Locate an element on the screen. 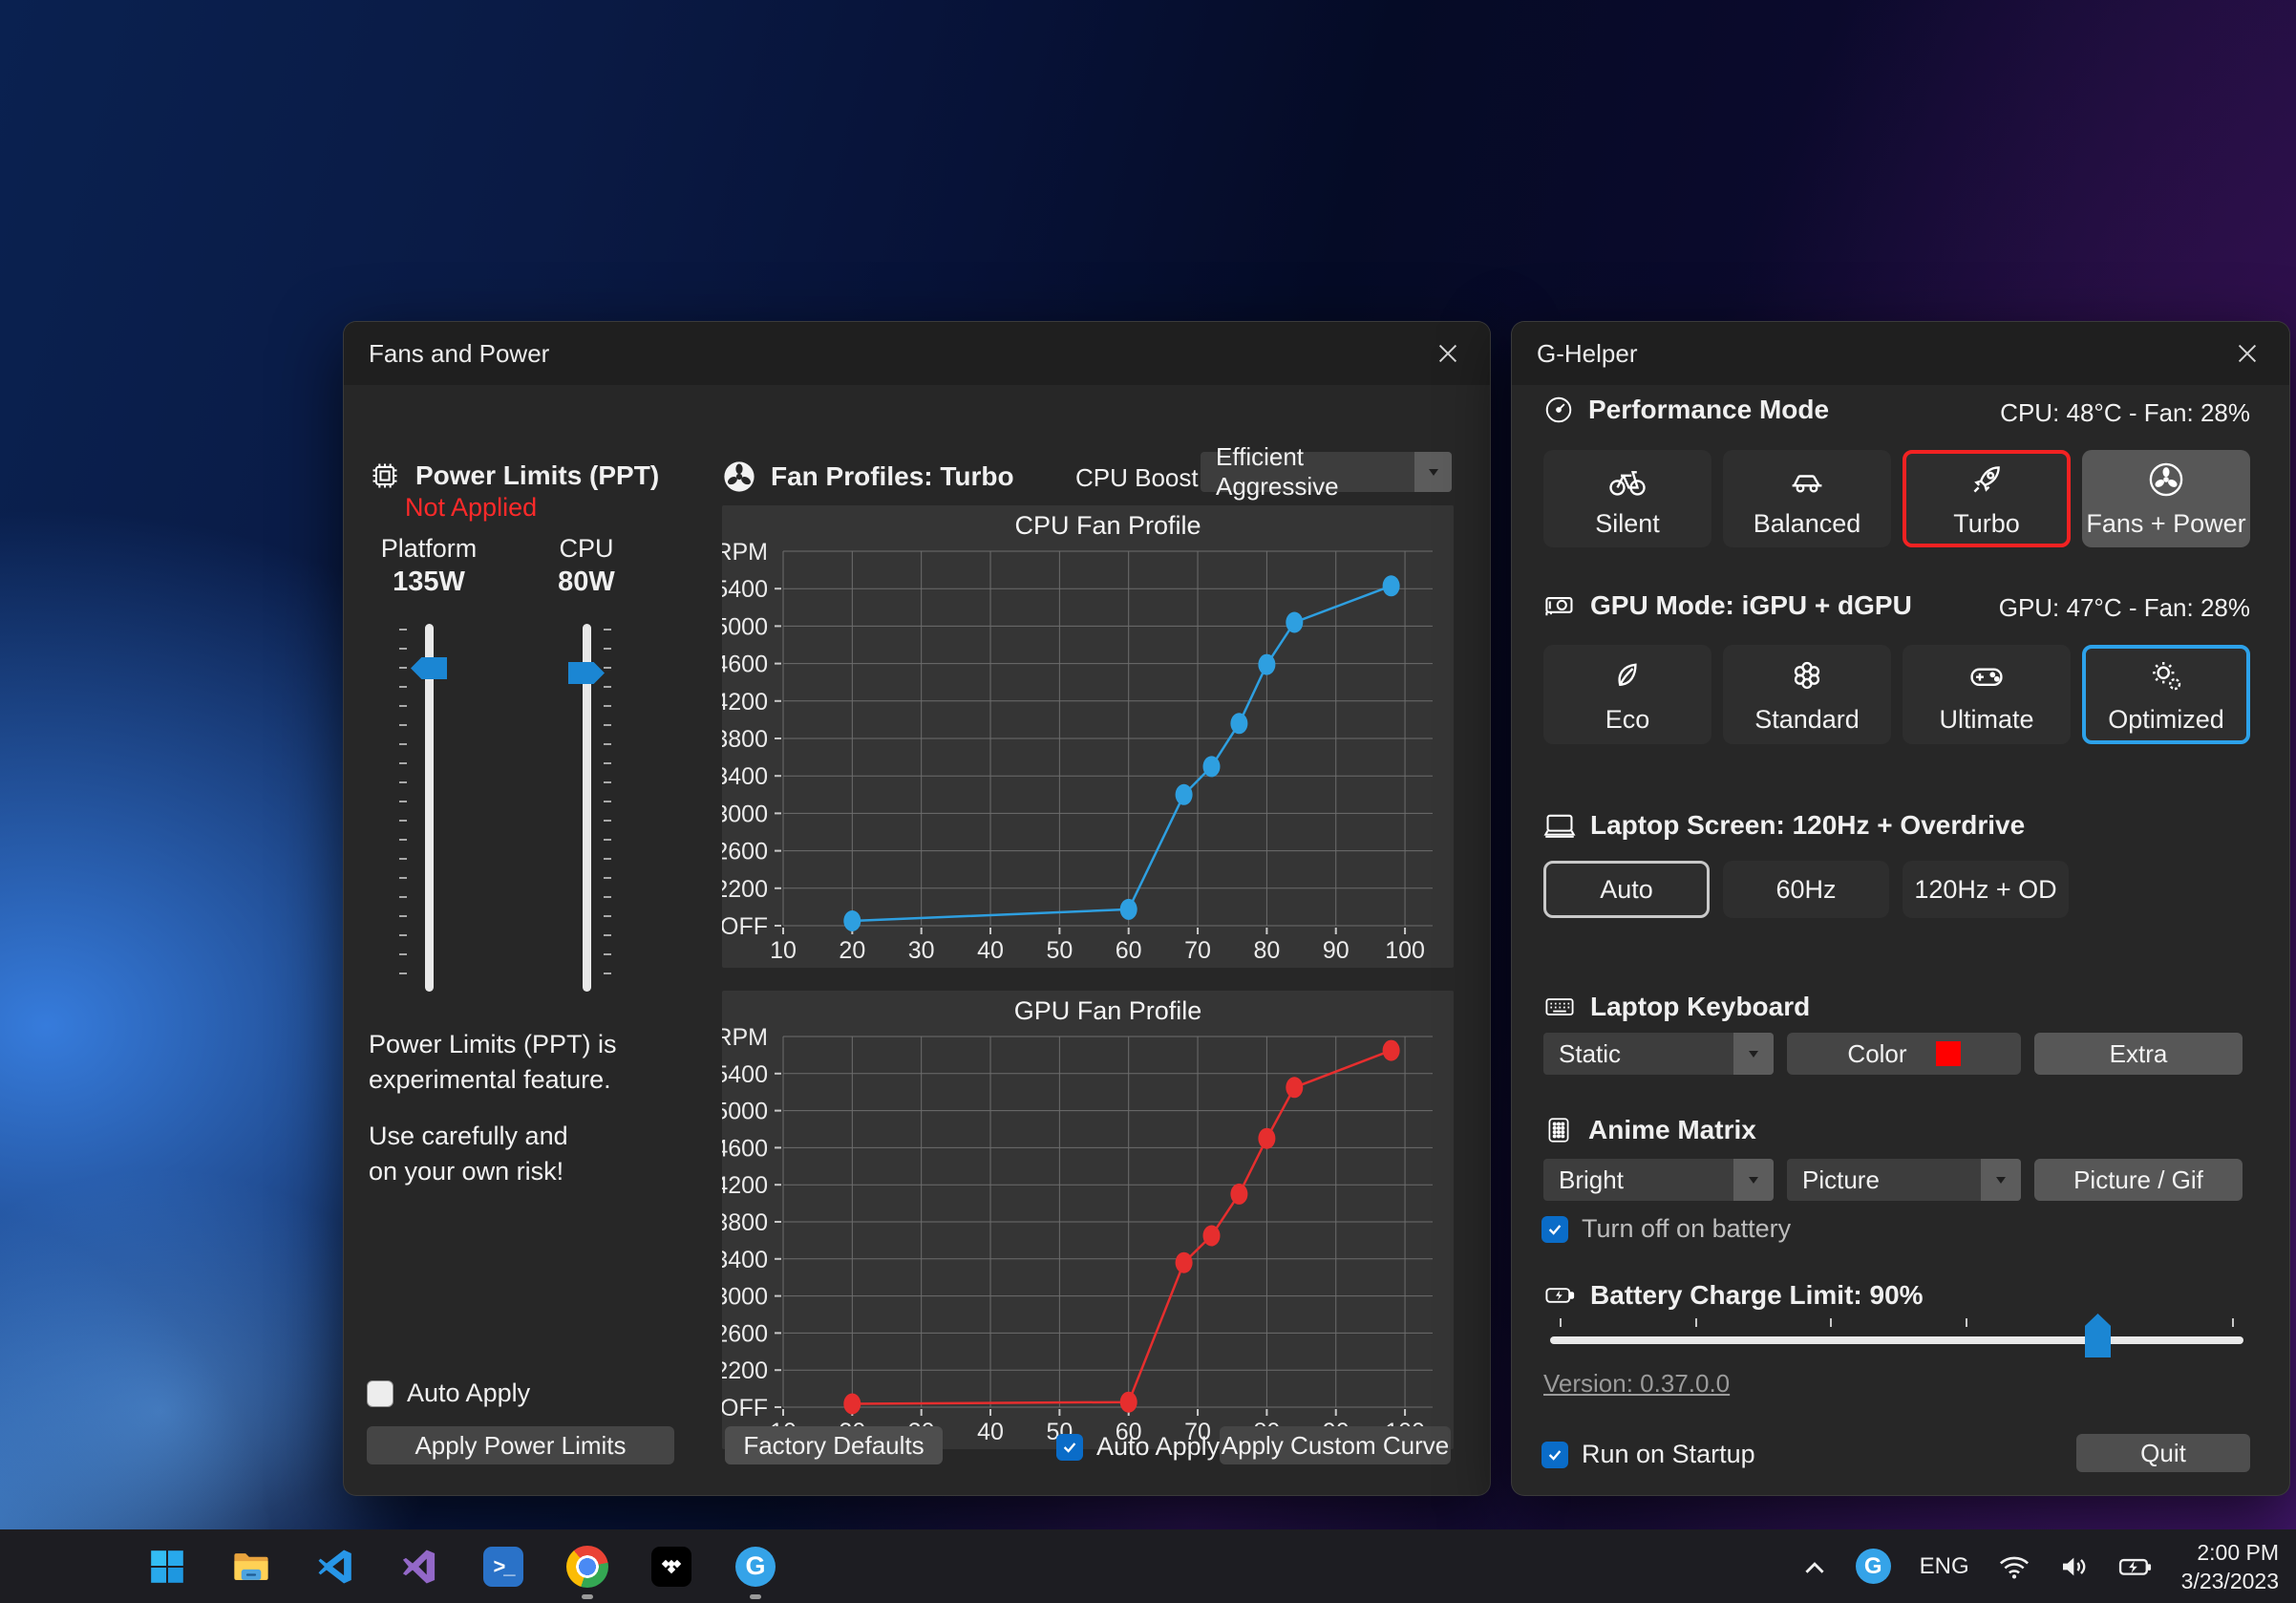 This screenshot has width=2296, height=1603. vscode-button is located at coordinates (335, 1567).